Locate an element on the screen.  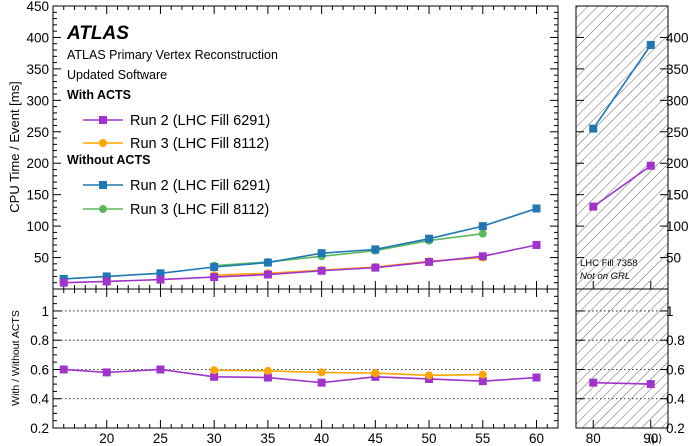
ratio-x-tick-label: 40 is located at coordinates (321, 438).